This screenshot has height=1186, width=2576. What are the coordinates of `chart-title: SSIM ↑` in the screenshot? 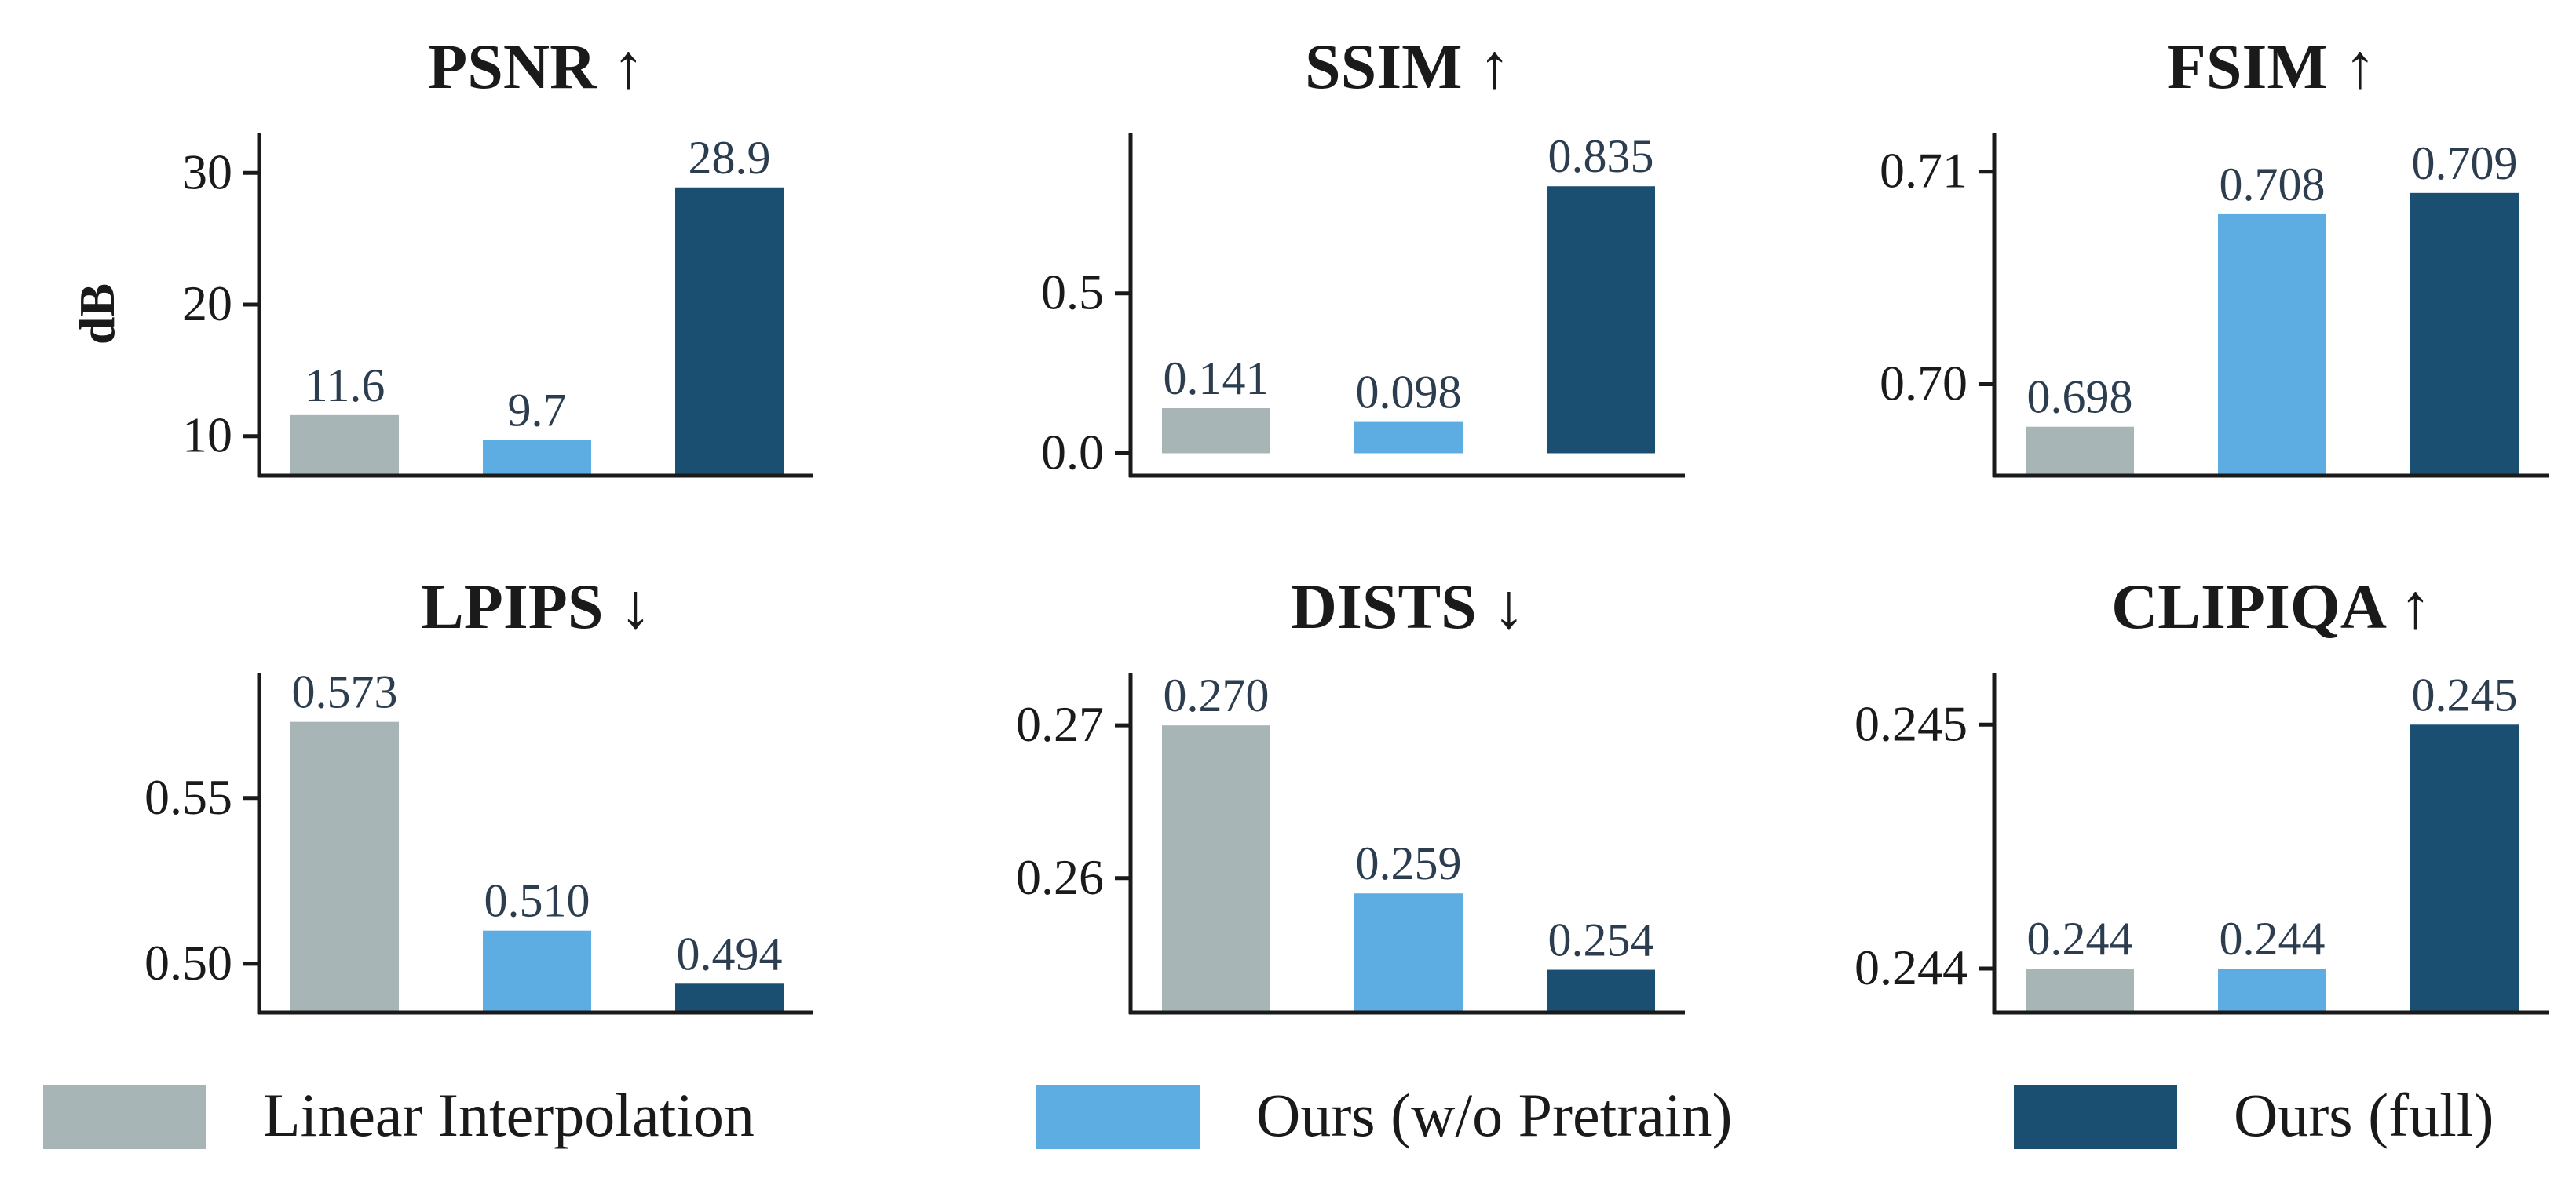 It's located at (1408, 66).